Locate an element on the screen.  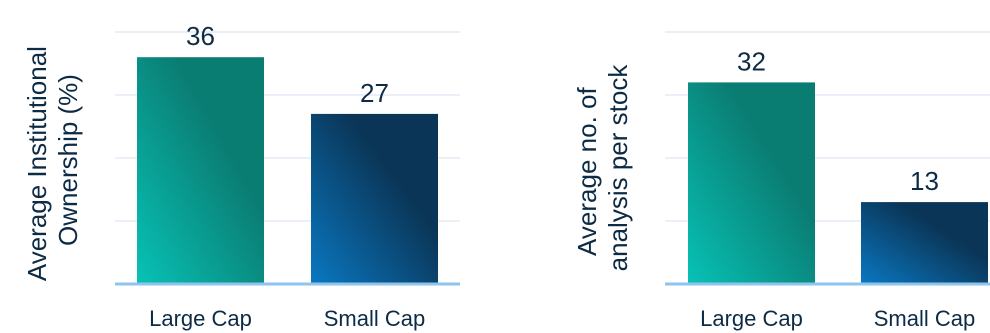
data-label-small-cap: 13 is located at coordinates (924, 181).